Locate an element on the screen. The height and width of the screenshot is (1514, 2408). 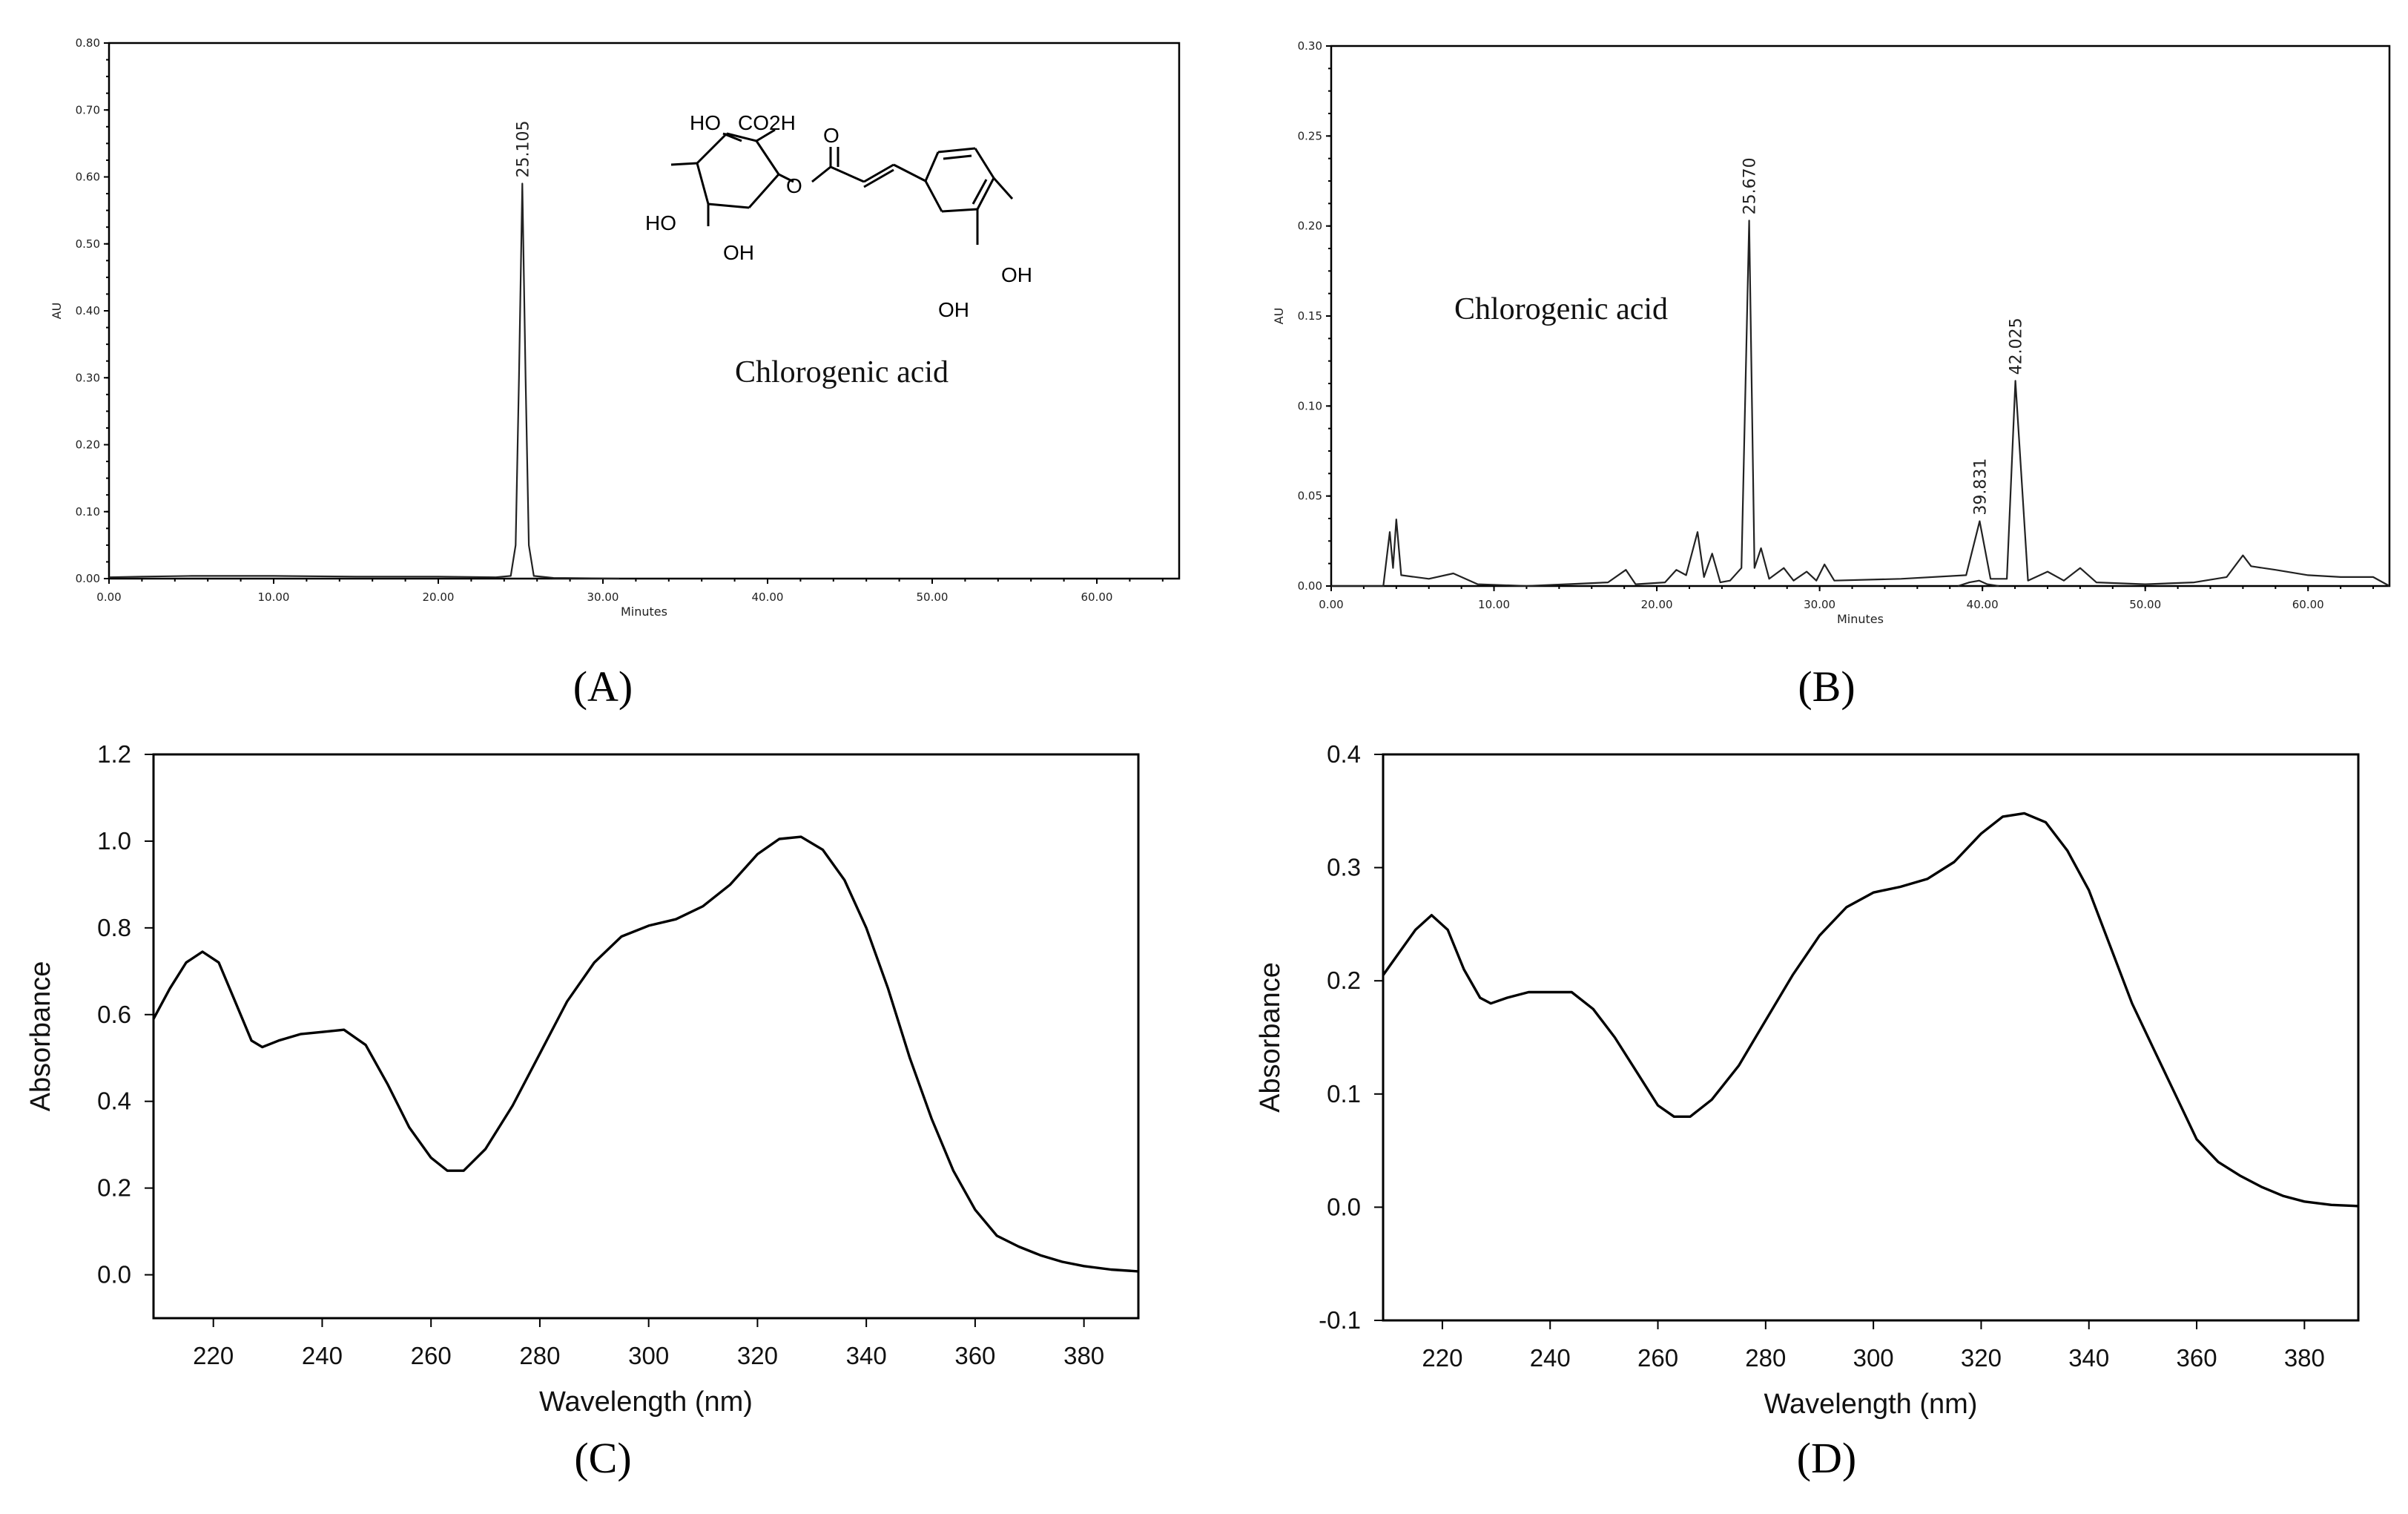
peak-label: 42.025 is located at coordinates (2017, 346).